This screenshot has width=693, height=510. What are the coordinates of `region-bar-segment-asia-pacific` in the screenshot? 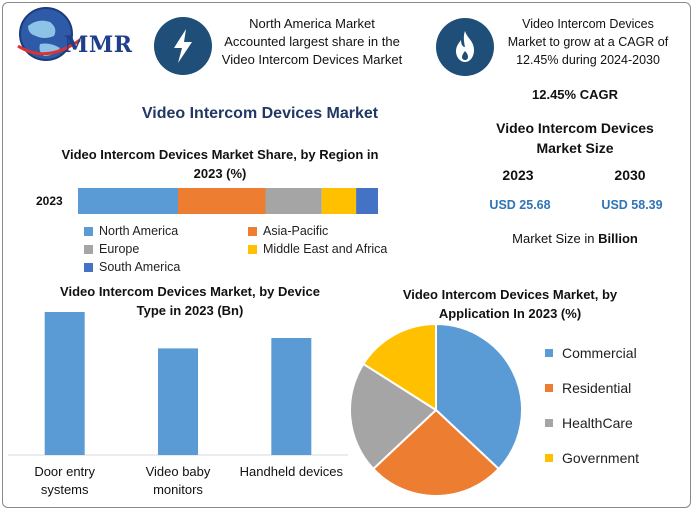 It's located at (222, 201).